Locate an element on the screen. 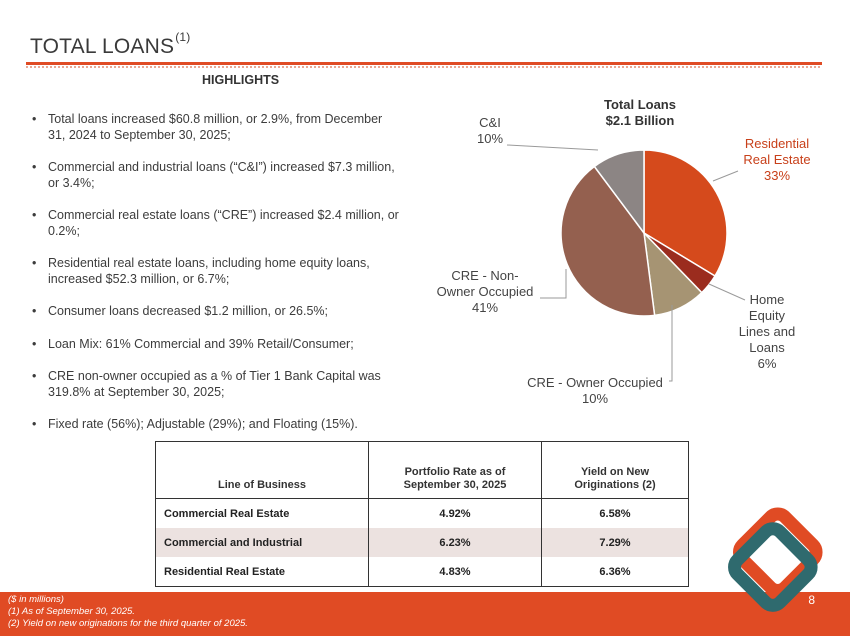 The image size is (850, 636). pie-label-cre-non-owner: CRE - Non- Owner Occupied 41% is located at coordinates (485, 292).